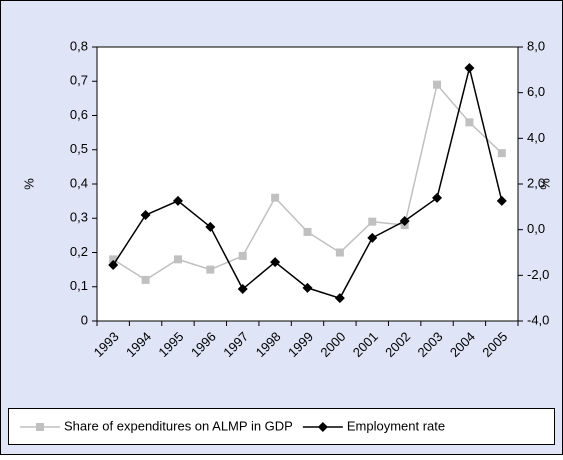 The height and width of the screenshot is (460, 563). What do you see at coordinates (396, 425) in the screenshot?
I see `legend-label: Employment rate` at bounding box center [396, 425].